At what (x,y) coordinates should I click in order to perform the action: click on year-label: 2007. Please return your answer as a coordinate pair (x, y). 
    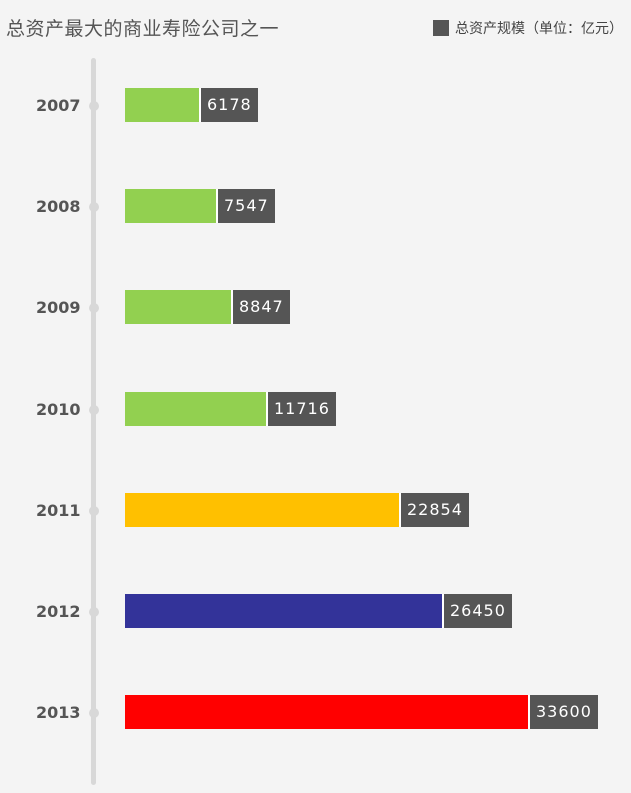
    Looking at the image, I should click on (58, 105).